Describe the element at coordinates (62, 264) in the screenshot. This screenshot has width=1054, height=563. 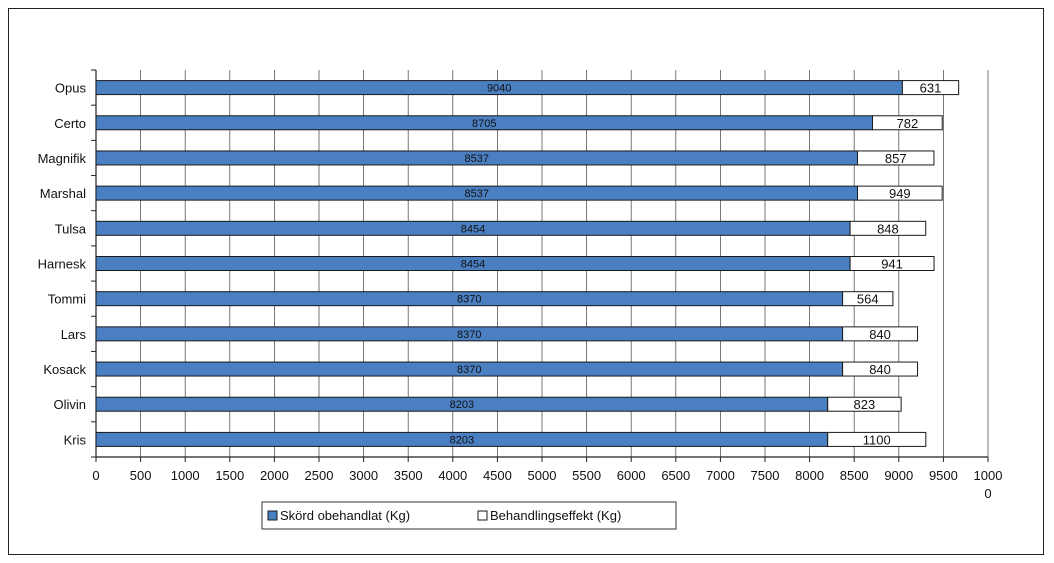
I see `category-label: Harnesk` at that location.